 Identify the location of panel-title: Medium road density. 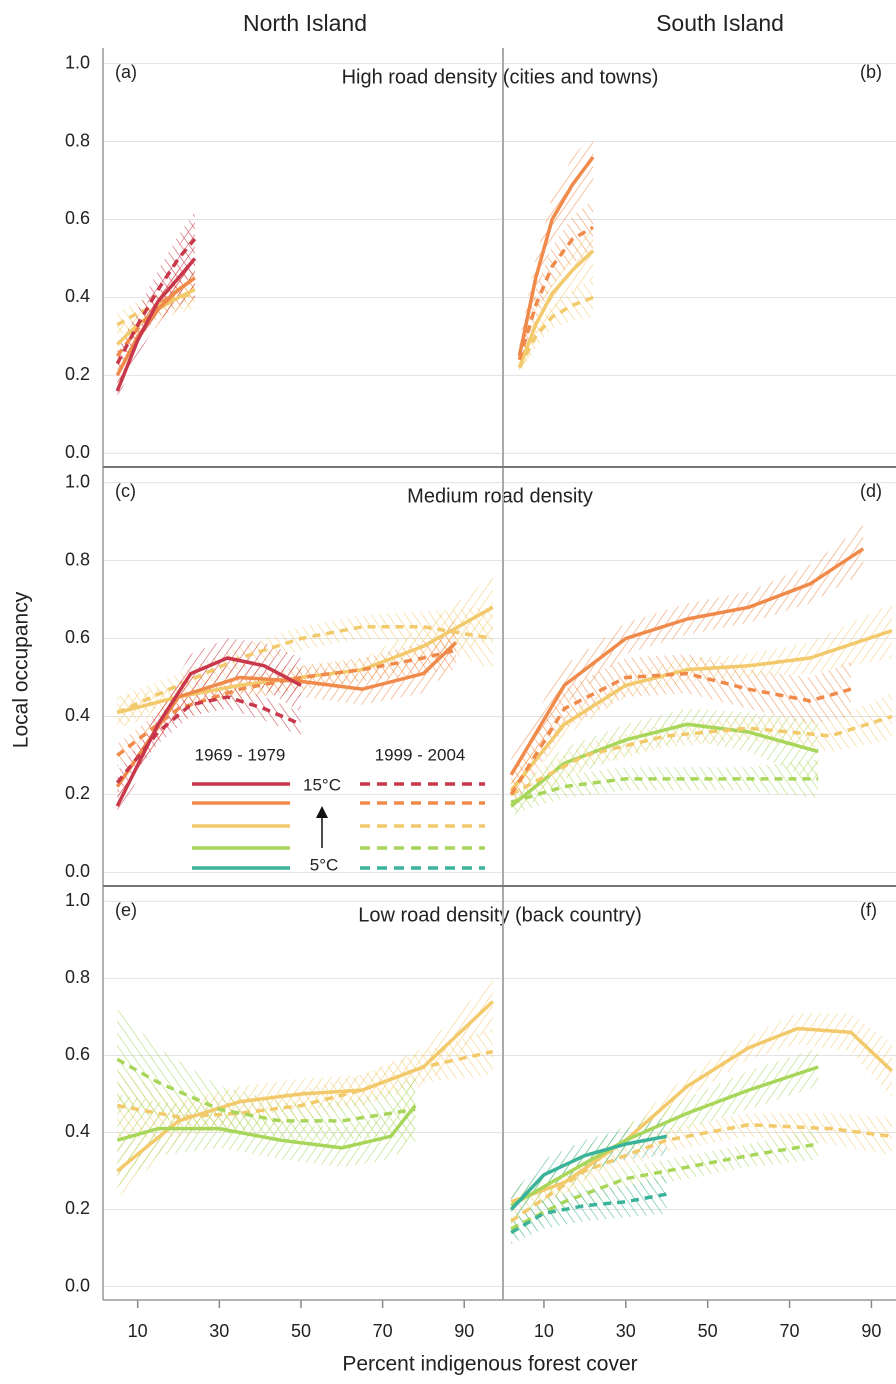
(500, 496).